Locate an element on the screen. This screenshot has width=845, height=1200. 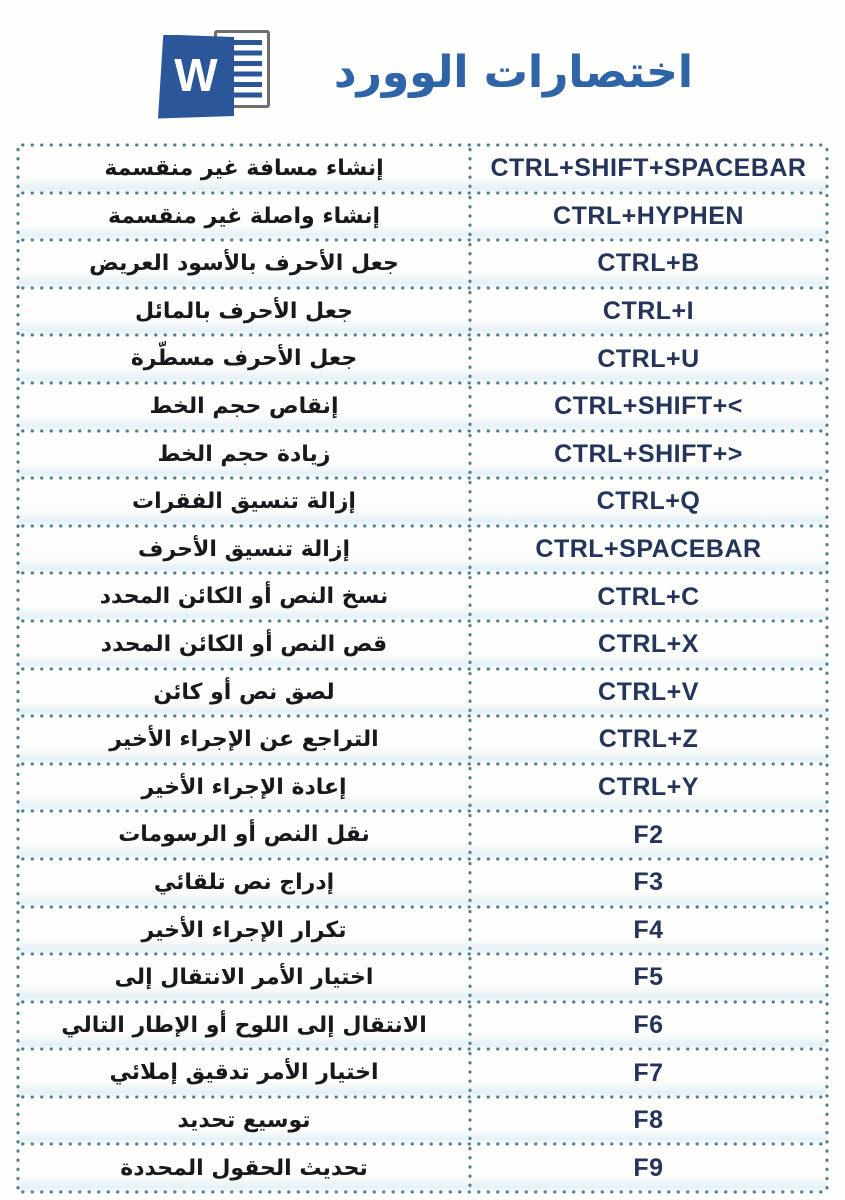
table-row: قص النص أو الكائن المحدد CTRL+X is located at coordinates (422, 643).